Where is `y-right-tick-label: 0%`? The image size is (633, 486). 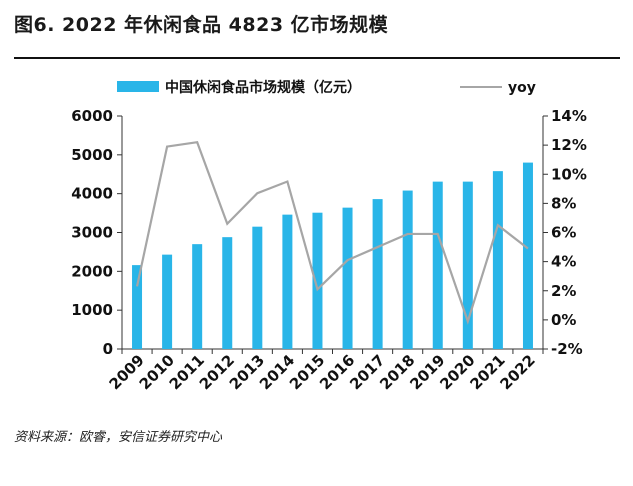
y-right-tick-label: 0% is located at coordinates (563, 320).